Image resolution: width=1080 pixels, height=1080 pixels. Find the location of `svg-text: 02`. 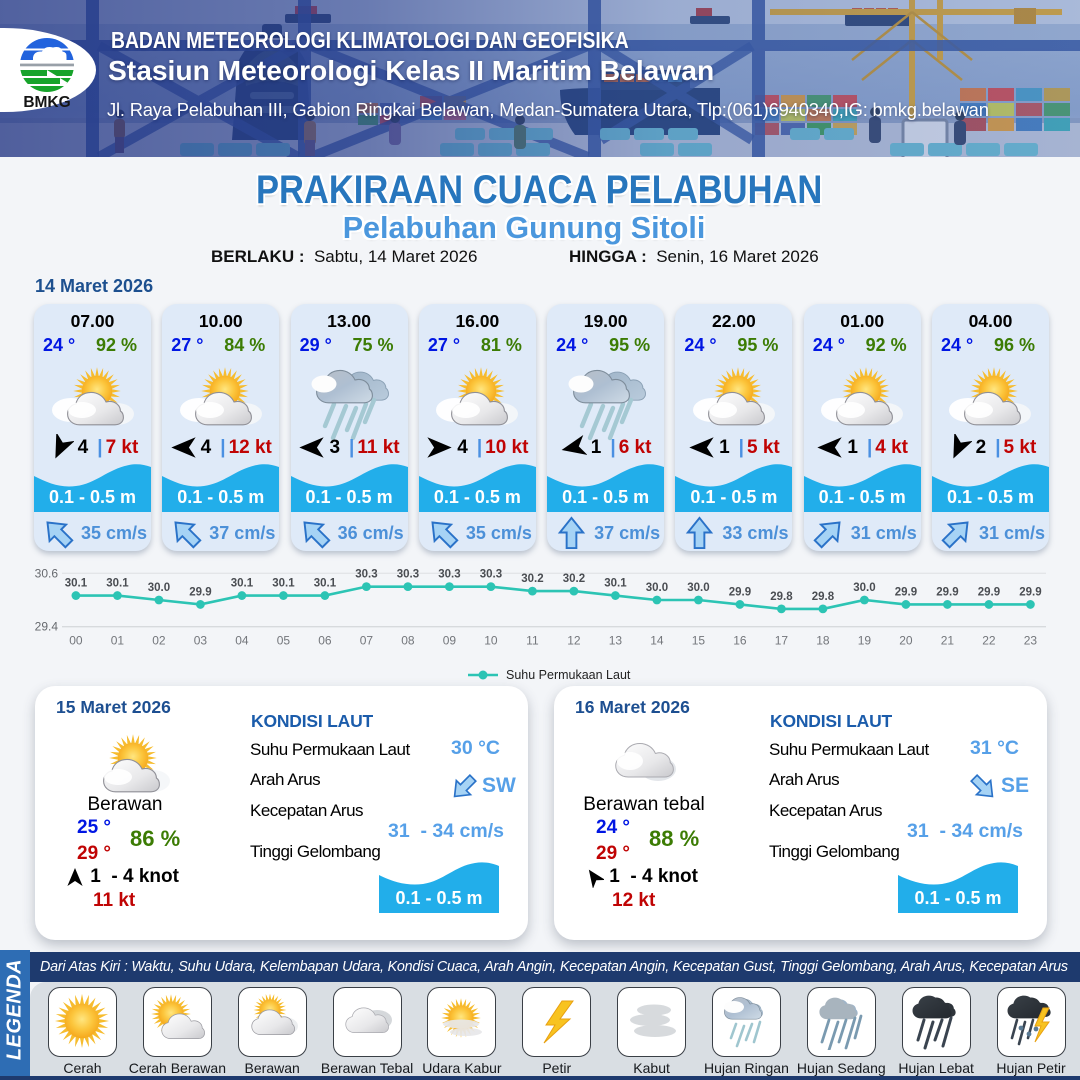

svg-text: 02 is located at coordinates (159, 641).